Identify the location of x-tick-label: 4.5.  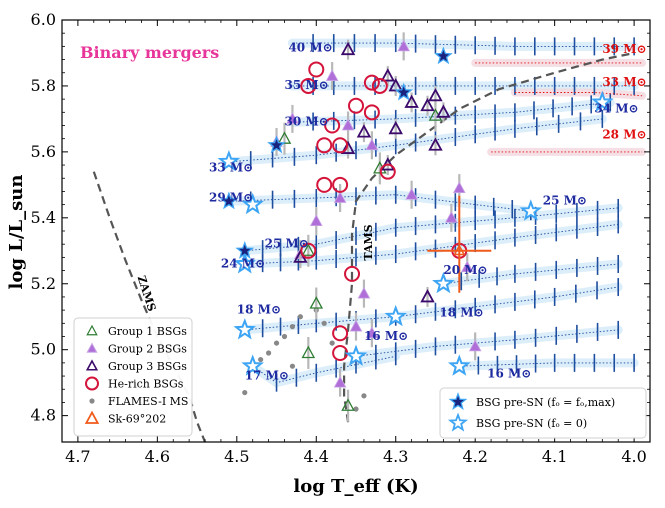
(236, 456).